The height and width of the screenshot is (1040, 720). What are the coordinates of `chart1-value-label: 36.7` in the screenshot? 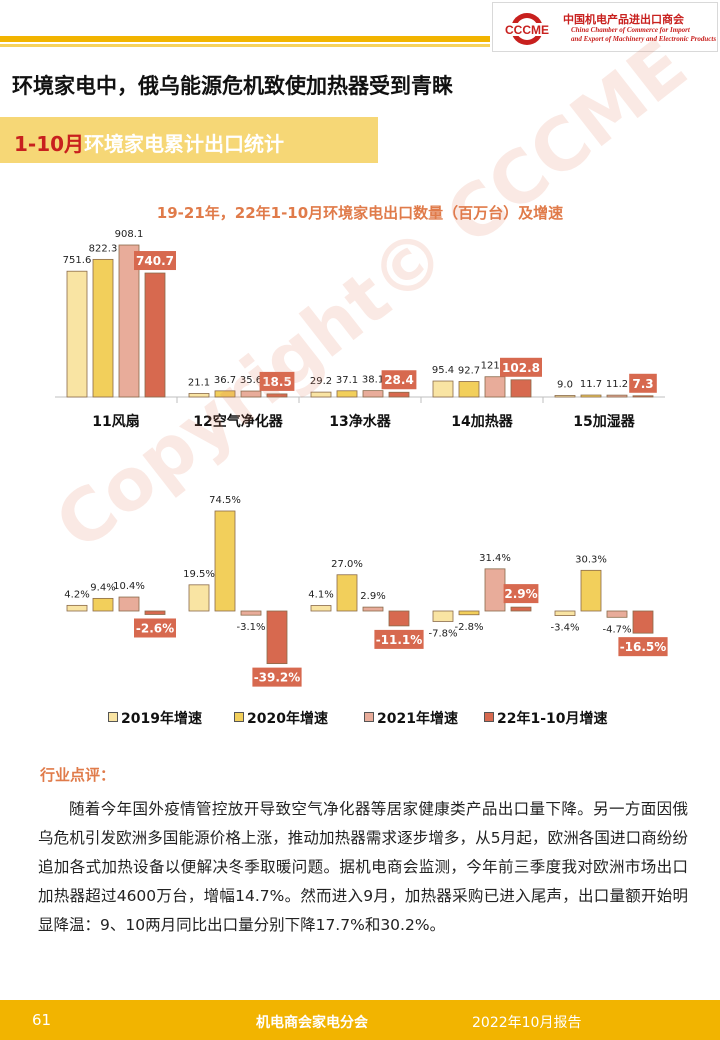 It's located at (225, 380).